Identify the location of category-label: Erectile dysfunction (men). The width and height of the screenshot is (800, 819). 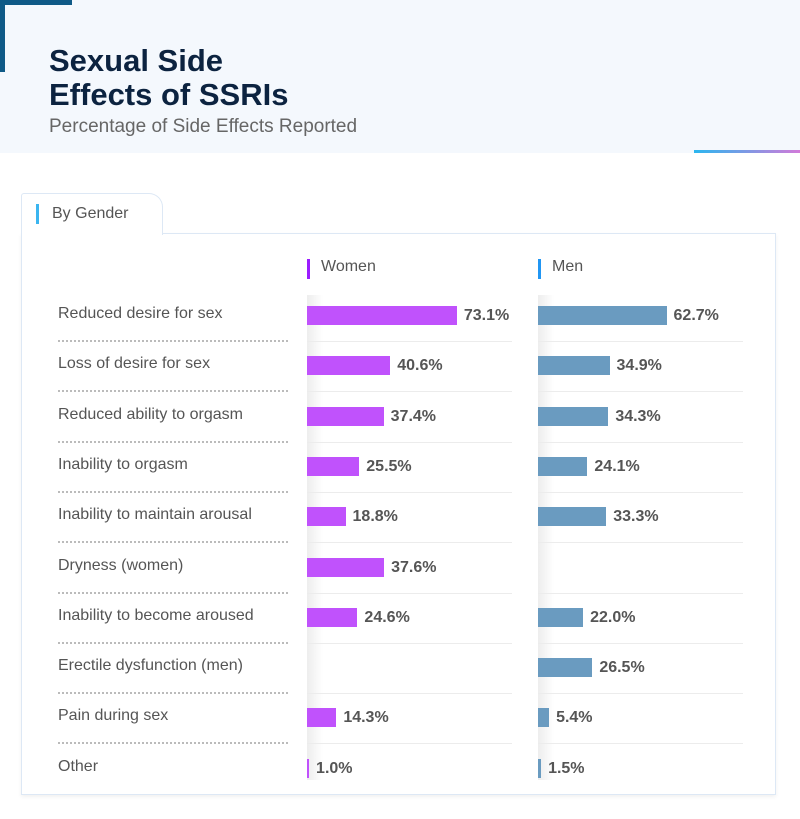
(150, 666).